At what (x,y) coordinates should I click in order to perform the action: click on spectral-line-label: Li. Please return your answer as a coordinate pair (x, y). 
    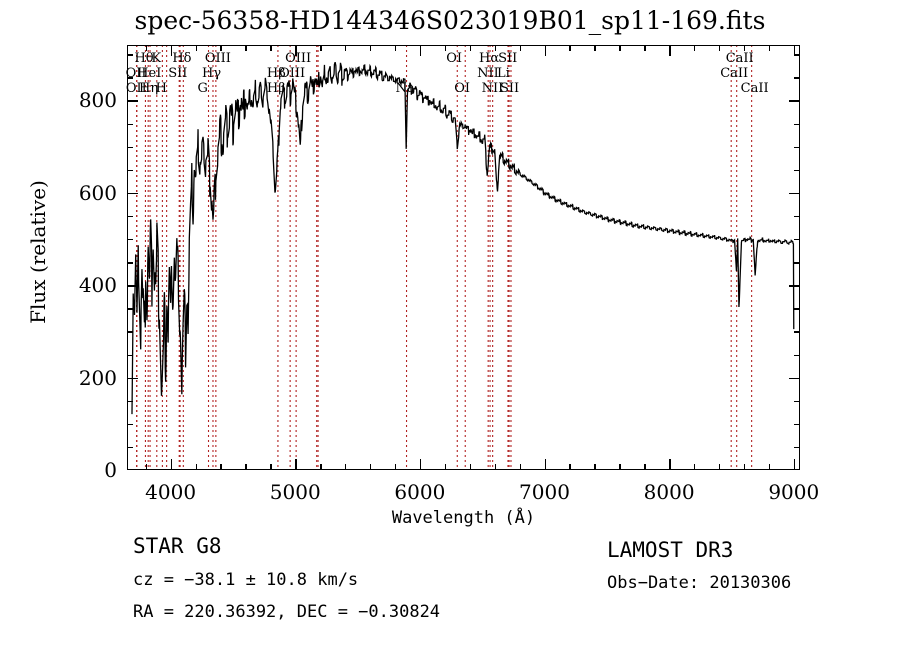
    Looking at the image, I should click on (503, 73).